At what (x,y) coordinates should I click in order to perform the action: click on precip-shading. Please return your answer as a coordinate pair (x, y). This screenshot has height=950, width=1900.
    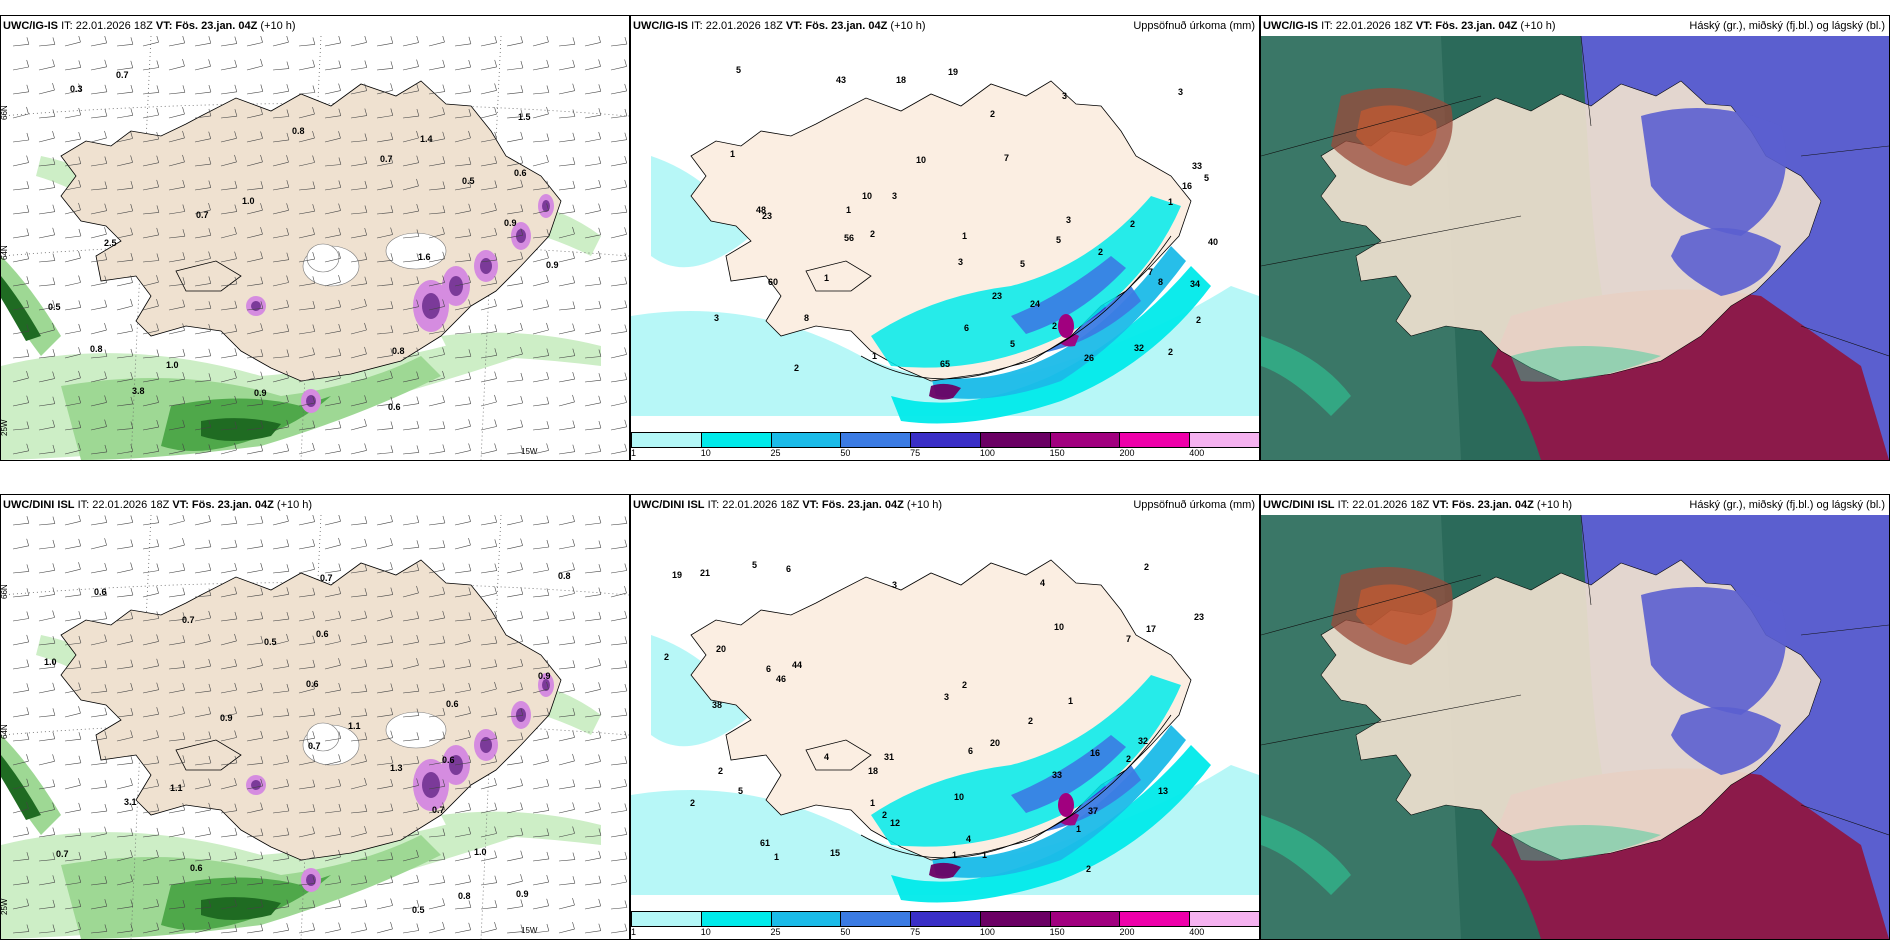
    Looking at the image, I should click on (701, 691).